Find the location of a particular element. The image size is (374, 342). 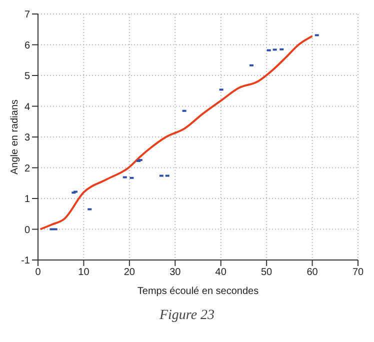

x-tick-label: 50 is located at coordinates (267, 272).